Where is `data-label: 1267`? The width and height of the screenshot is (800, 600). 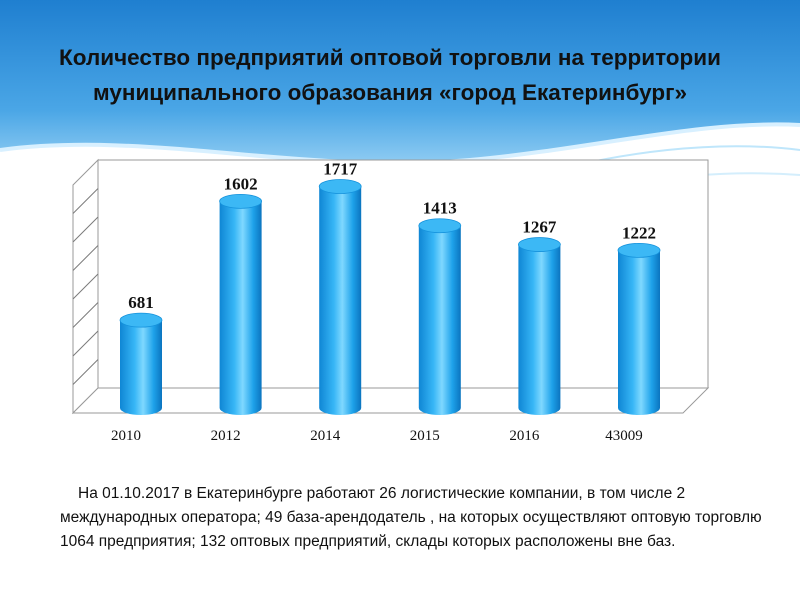
data-label: 1267 is located at coordinates (539, 227).